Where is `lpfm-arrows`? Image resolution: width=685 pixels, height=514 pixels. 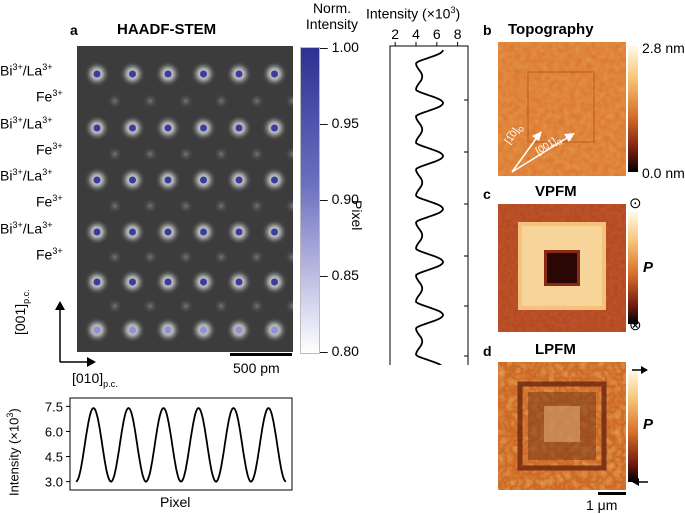 lpfm-arrows is located at coordinates (640, 426).